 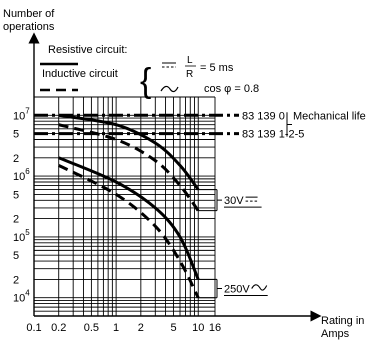 What do you see at coordinates (289, 124) in the screenshot?
I see `mechanical-life-bracket` at bounding box center [289, 124].